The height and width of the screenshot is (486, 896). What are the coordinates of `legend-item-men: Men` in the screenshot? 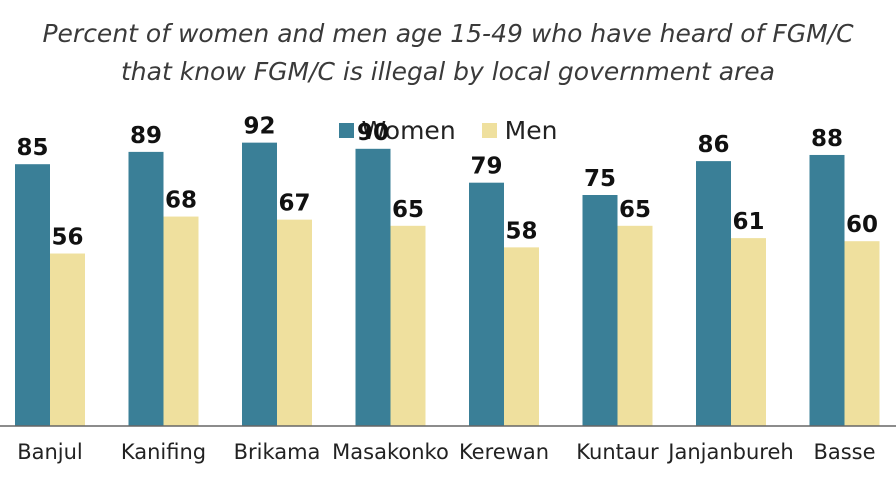 It's located at (519, 130).